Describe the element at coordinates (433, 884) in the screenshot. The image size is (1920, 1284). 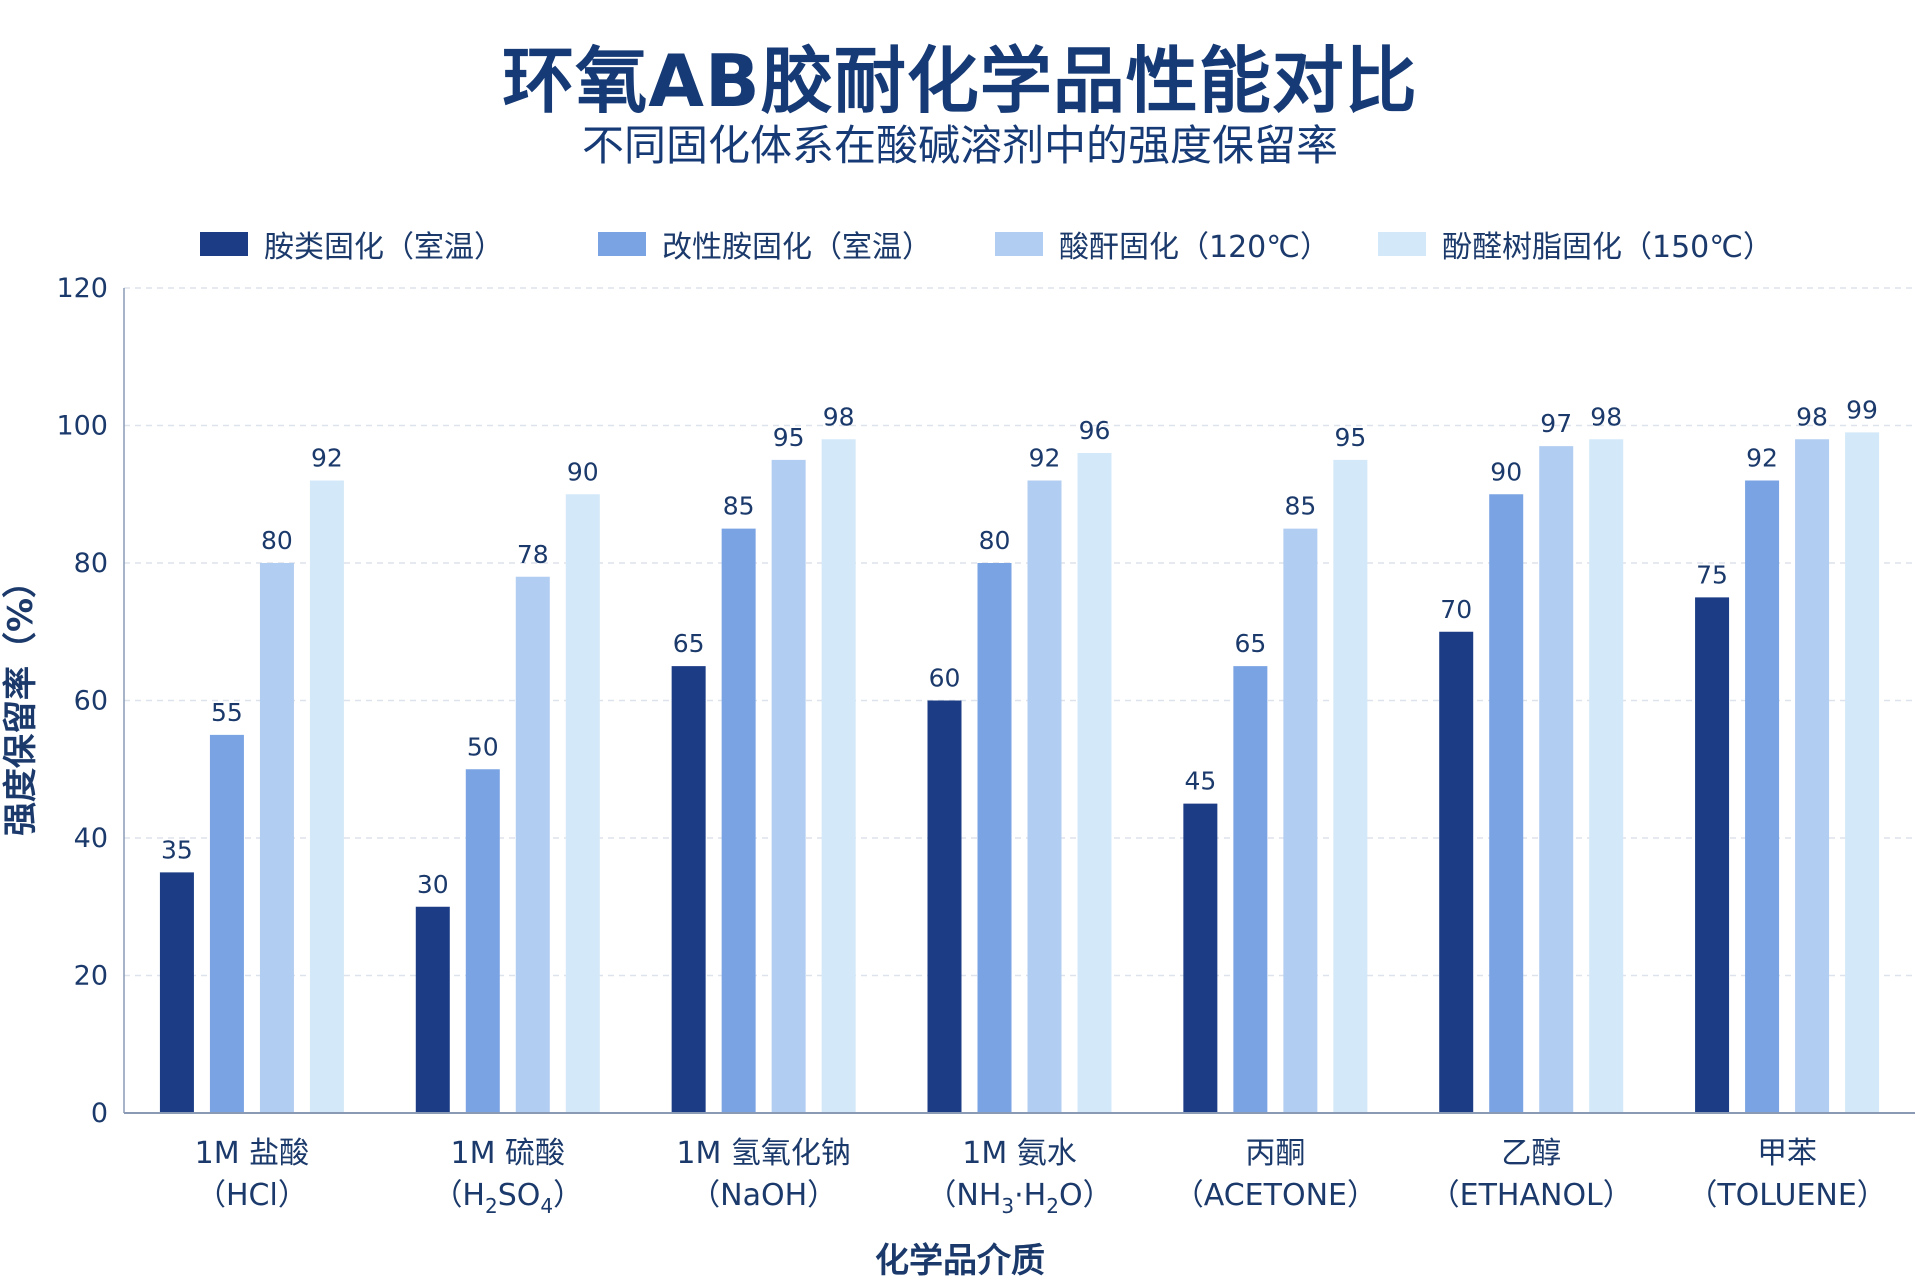
I see `value-label: 30` at that location.